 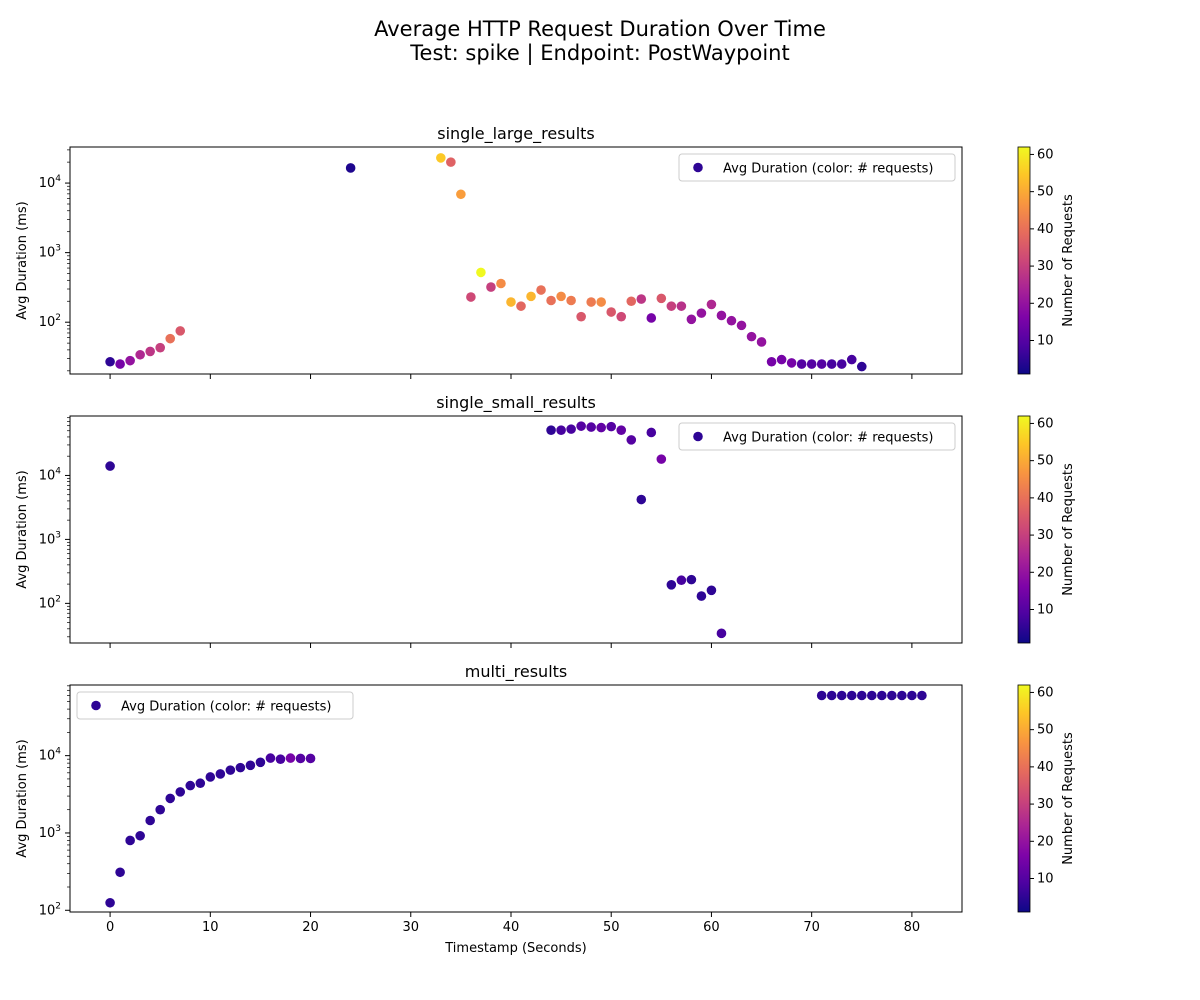 I want to click on panel-title: single_small_results, so click(x=516, y=403).